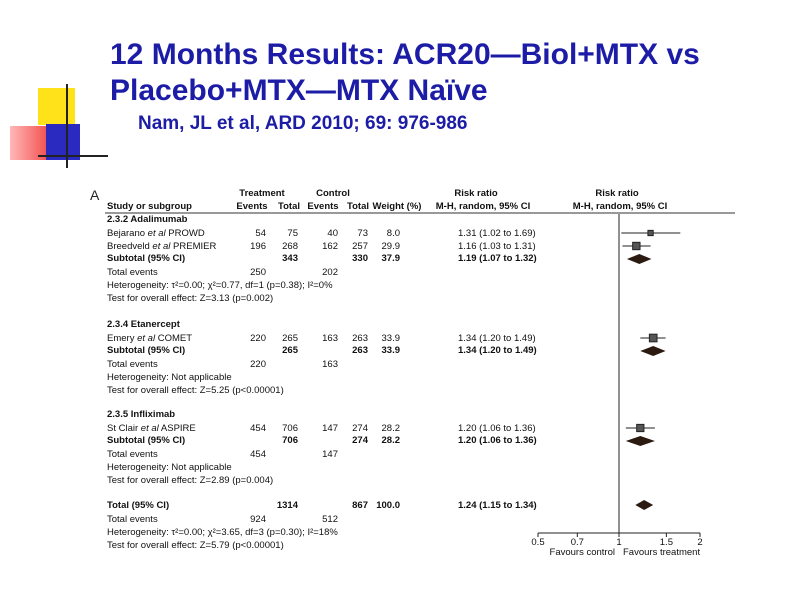 The image size is (800, 600). What do you see at coordinates (149, 206) in the screenshot?
I see `header: Study or subgroup` at bounding box center [149, 206].